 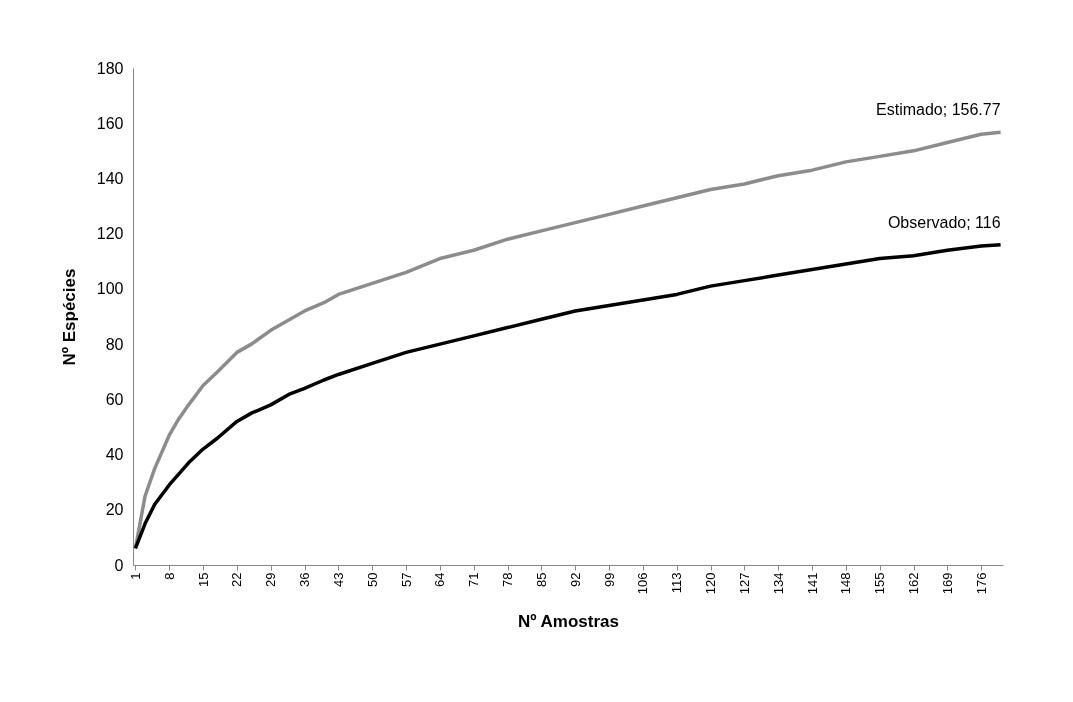 What do you see at coordinates (372, 579) in the screenshot?
I see `x-tick-label: 50` at bounding box center [372, 579].